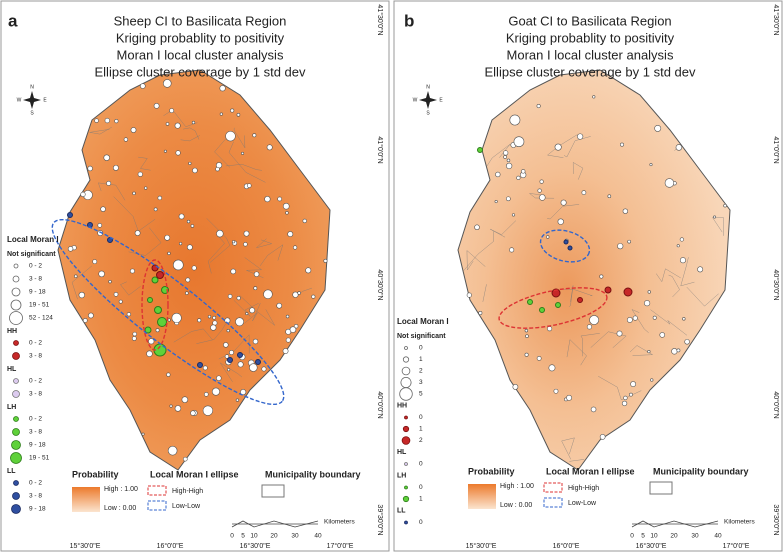 This screenshot has width=784, height=552. I want to click on scale-unit: Kilometers, so click(739, 522).